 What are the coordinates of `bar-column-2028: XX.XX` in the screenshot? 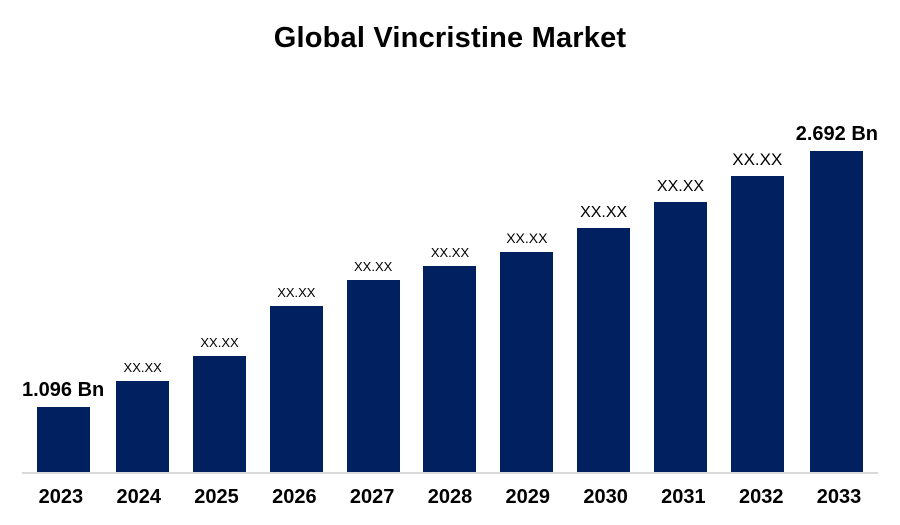 It's located at (450, 286).